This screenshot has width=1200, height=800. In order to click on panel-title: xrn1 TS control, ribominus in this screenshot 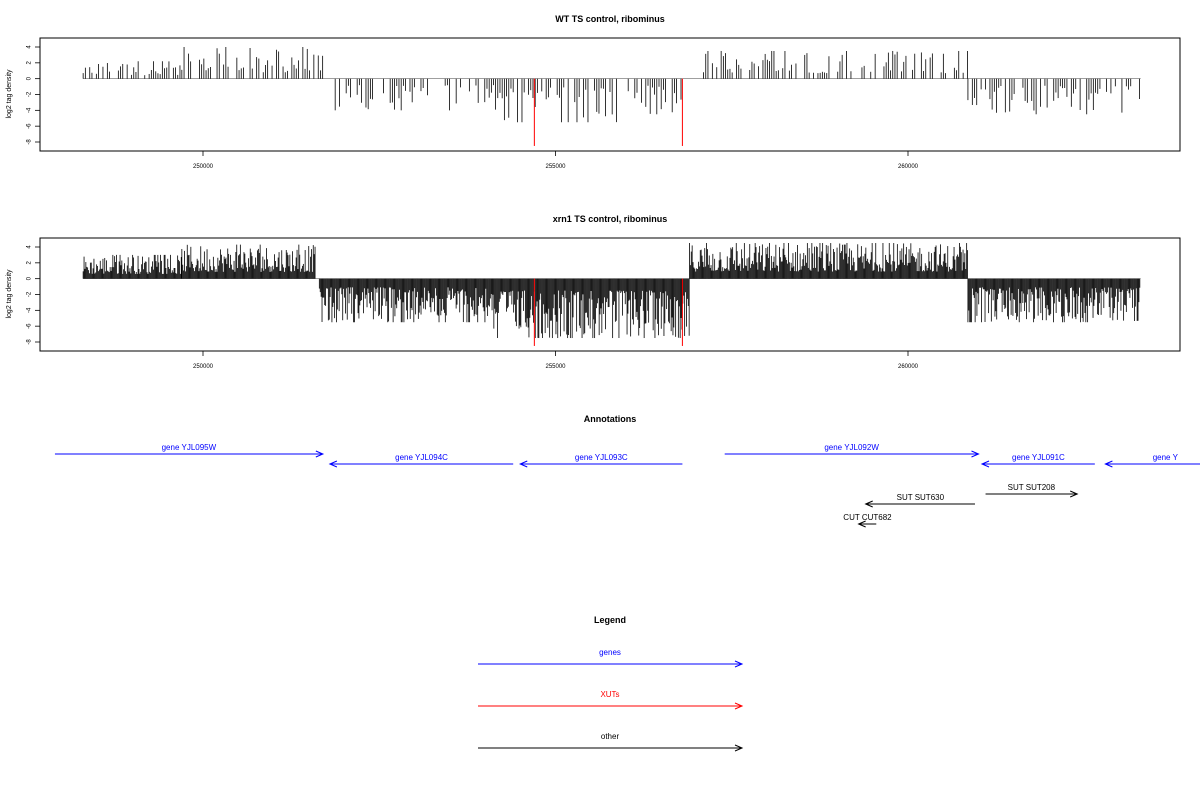, I will do `click(610, 219)`.